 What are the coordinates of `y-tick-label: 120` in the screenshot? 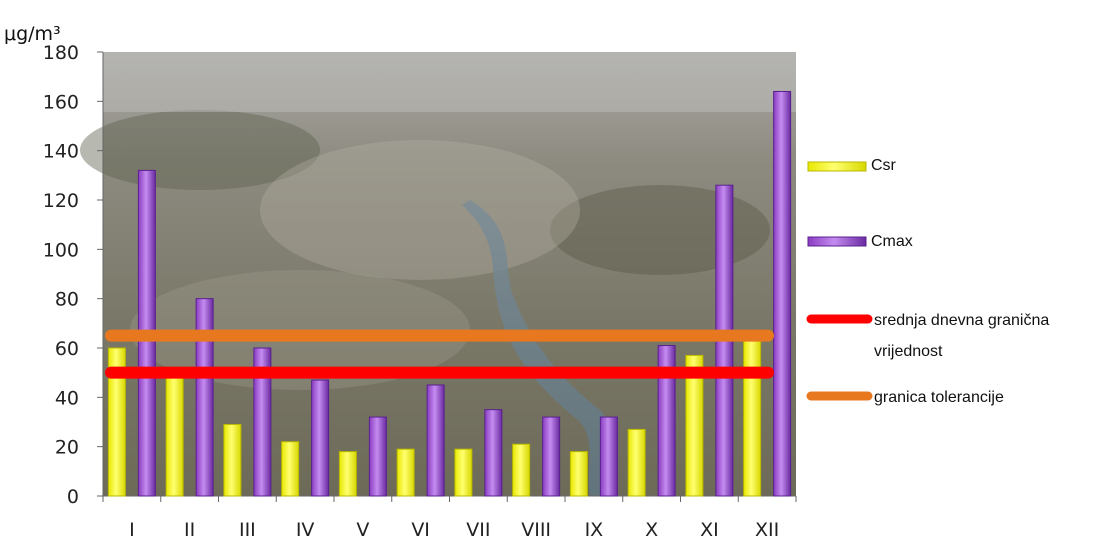 It's located at (61, 201).